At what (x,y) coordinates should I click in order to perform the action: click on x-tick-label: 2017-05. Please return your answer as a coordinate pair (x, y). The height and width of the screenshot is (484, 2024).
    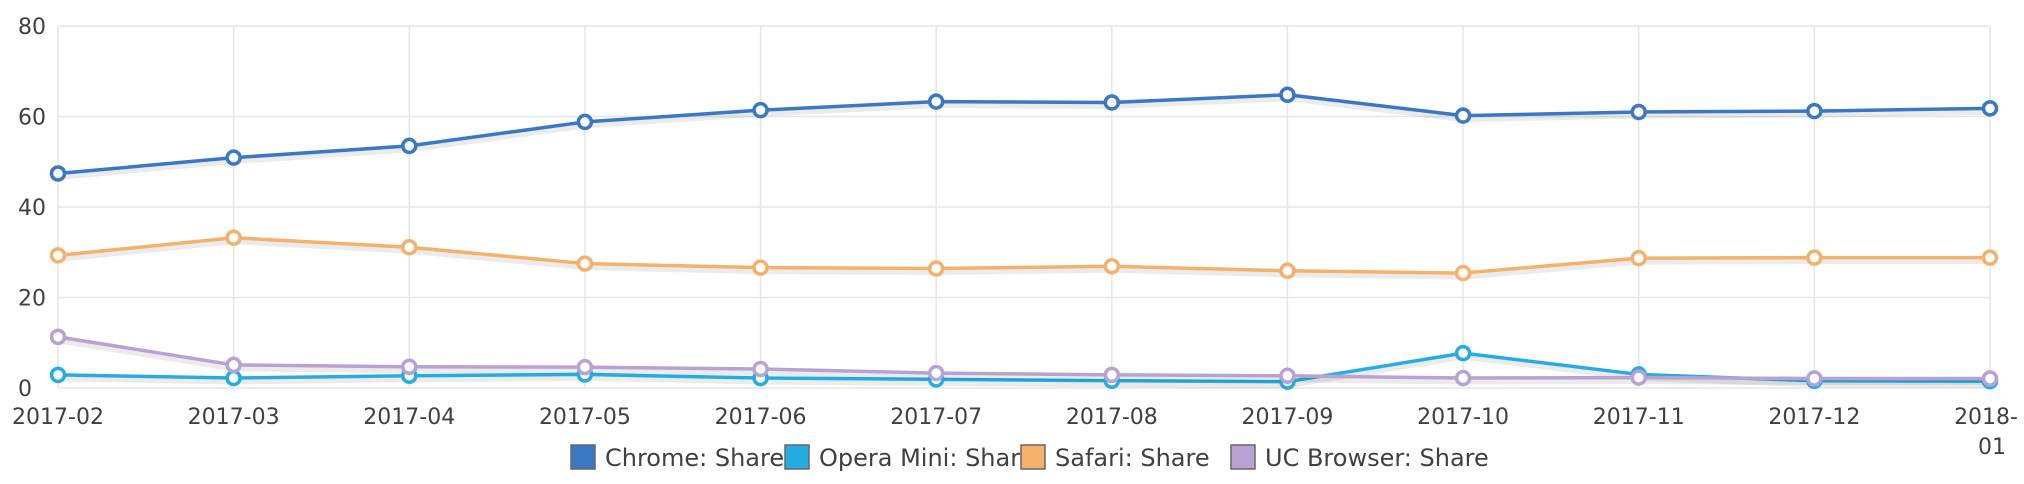
    Looking at the image, I should click on (585, 417).